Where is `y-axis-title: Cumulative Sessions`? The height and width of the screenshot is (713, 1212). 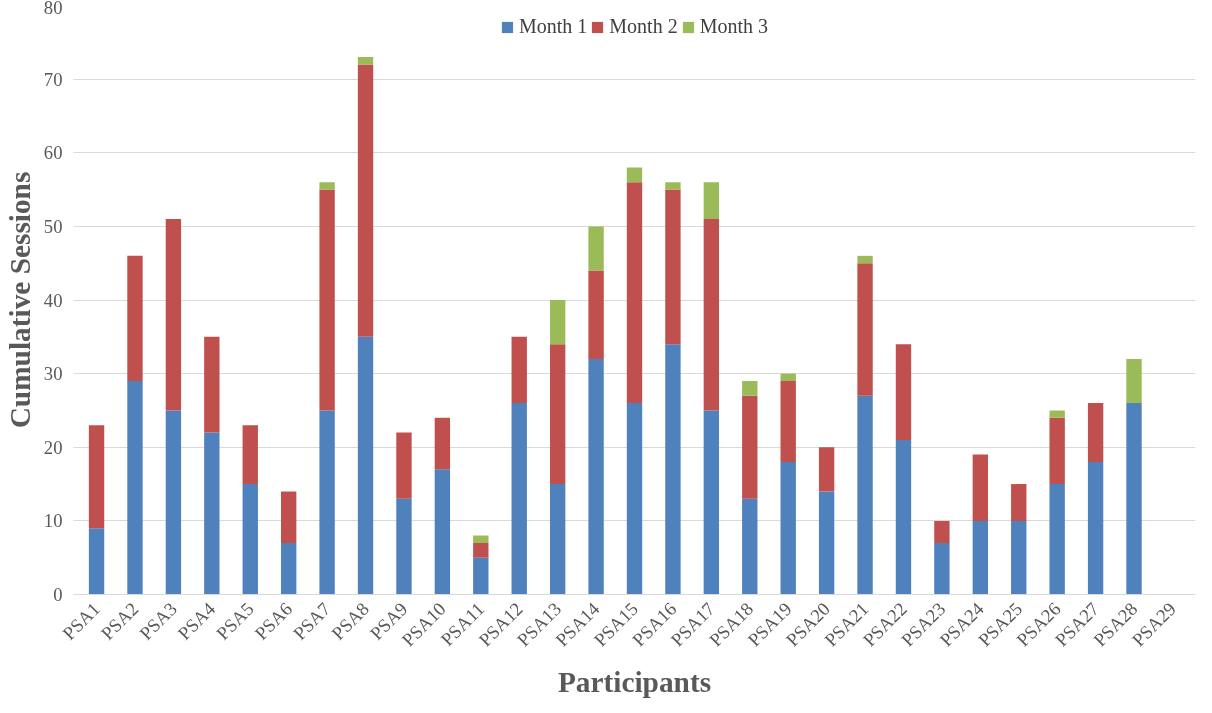 y-axis-title: Cumulative Sessions is located at coordinates (19, 300).